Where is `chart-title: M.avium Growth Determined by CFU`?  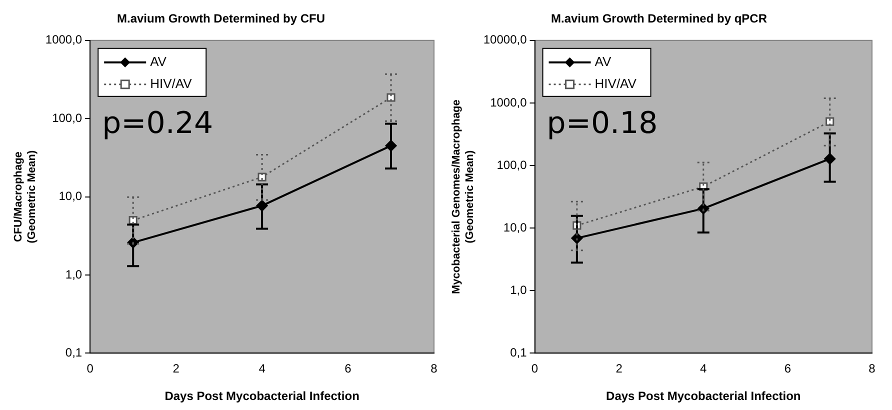 chart-title: M.avium Growth Determined by CFU is located at coordinates (221, 19).